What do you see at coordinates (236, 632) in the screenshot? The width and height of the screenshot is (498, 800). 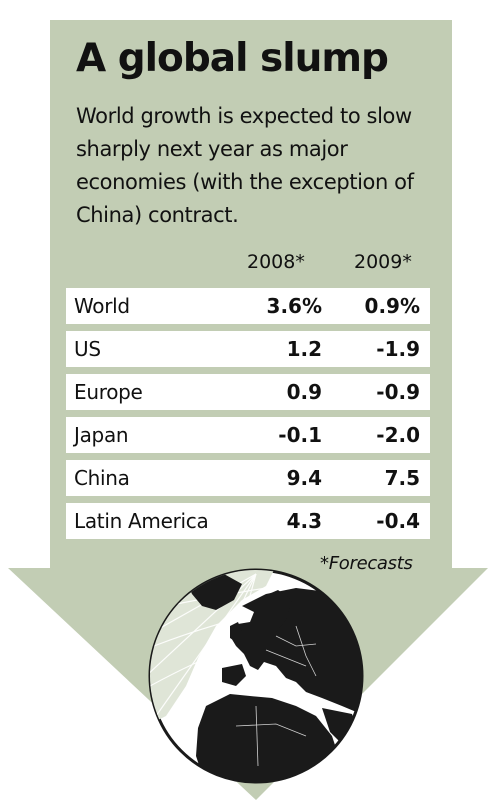 I see `globe-britain` at bounding box center [236, 632].